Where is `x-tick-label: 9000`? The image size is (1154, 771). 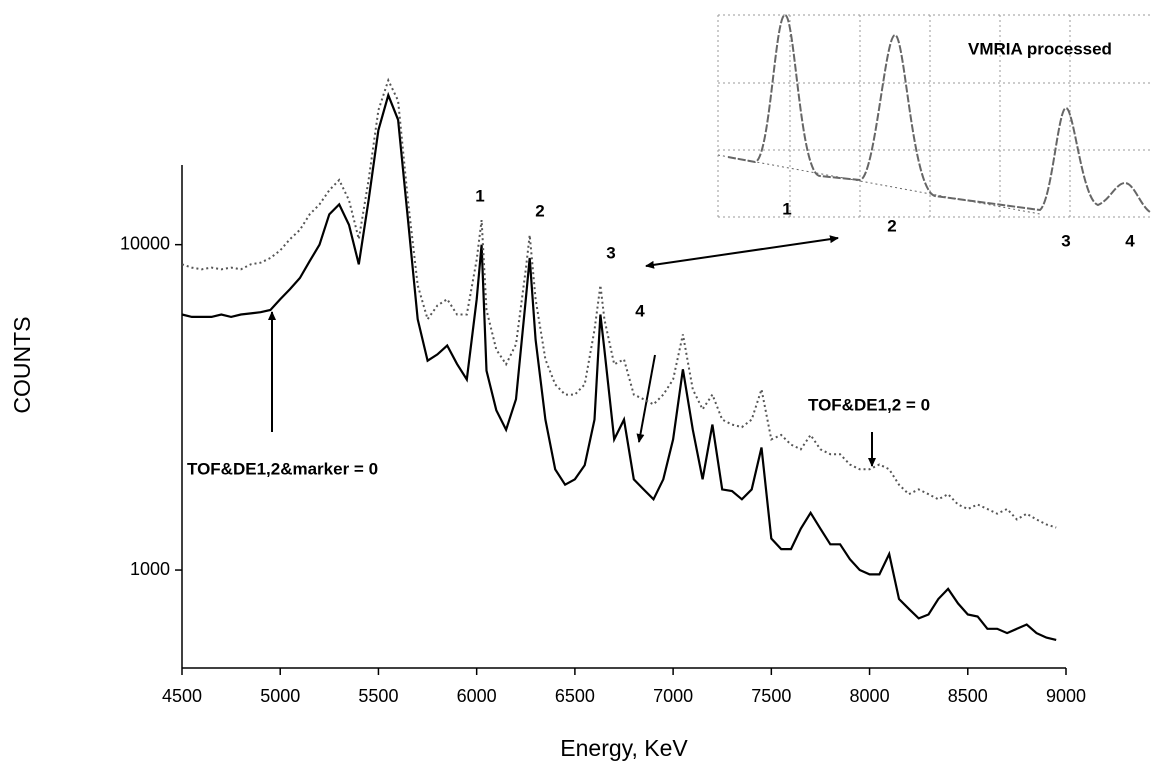
x-tick-label: 9000 is located at coordinates (1066, 696).